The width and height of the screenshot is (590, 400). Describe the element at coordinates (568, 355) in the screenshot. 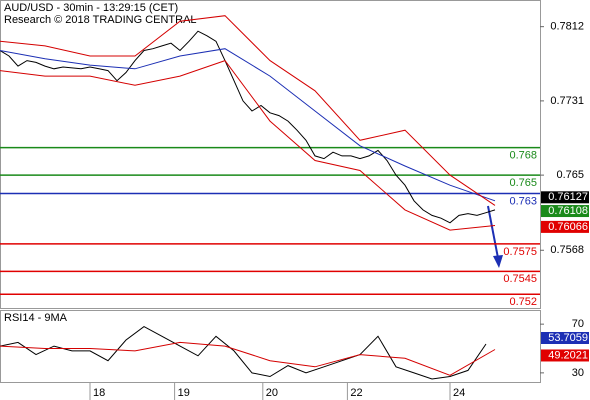

I see `price-tag-label: 49.2021` at that location.